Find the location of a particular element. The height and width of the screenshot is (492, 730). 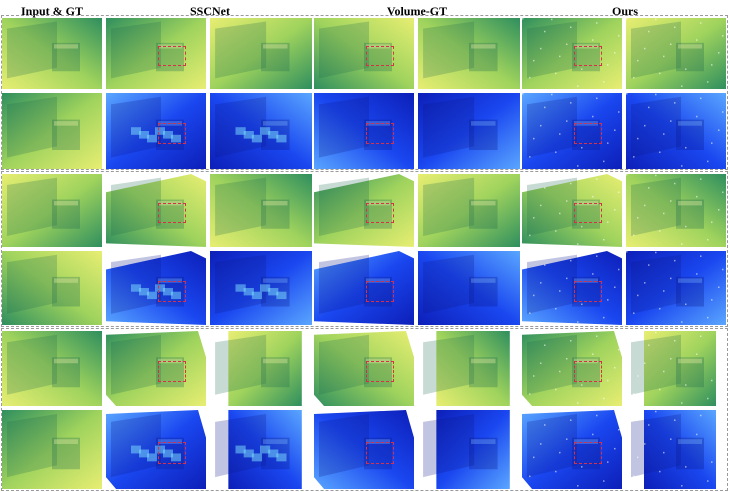

scene-3-depth-input-full-image is located at coordinates (52, 368).